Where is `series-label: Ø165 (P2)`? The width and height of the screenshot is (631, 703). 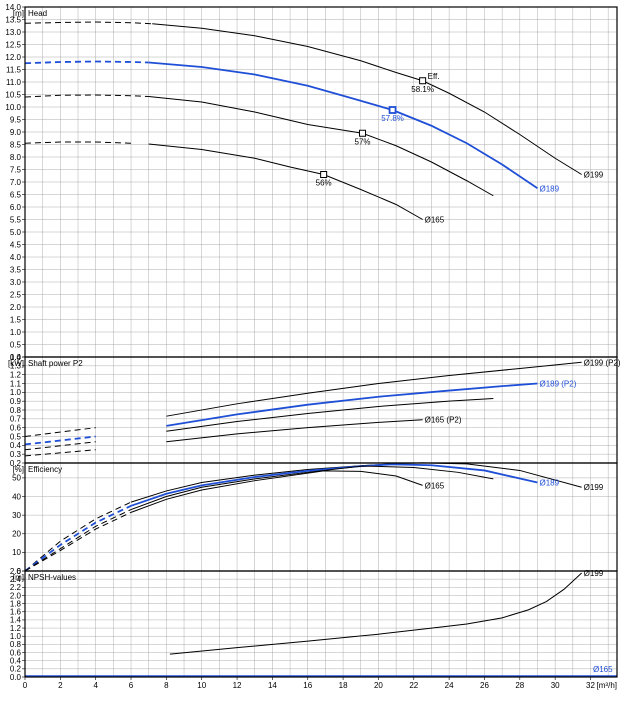
series-label: Ø165 (P2) is located at coordinates (443, 420).